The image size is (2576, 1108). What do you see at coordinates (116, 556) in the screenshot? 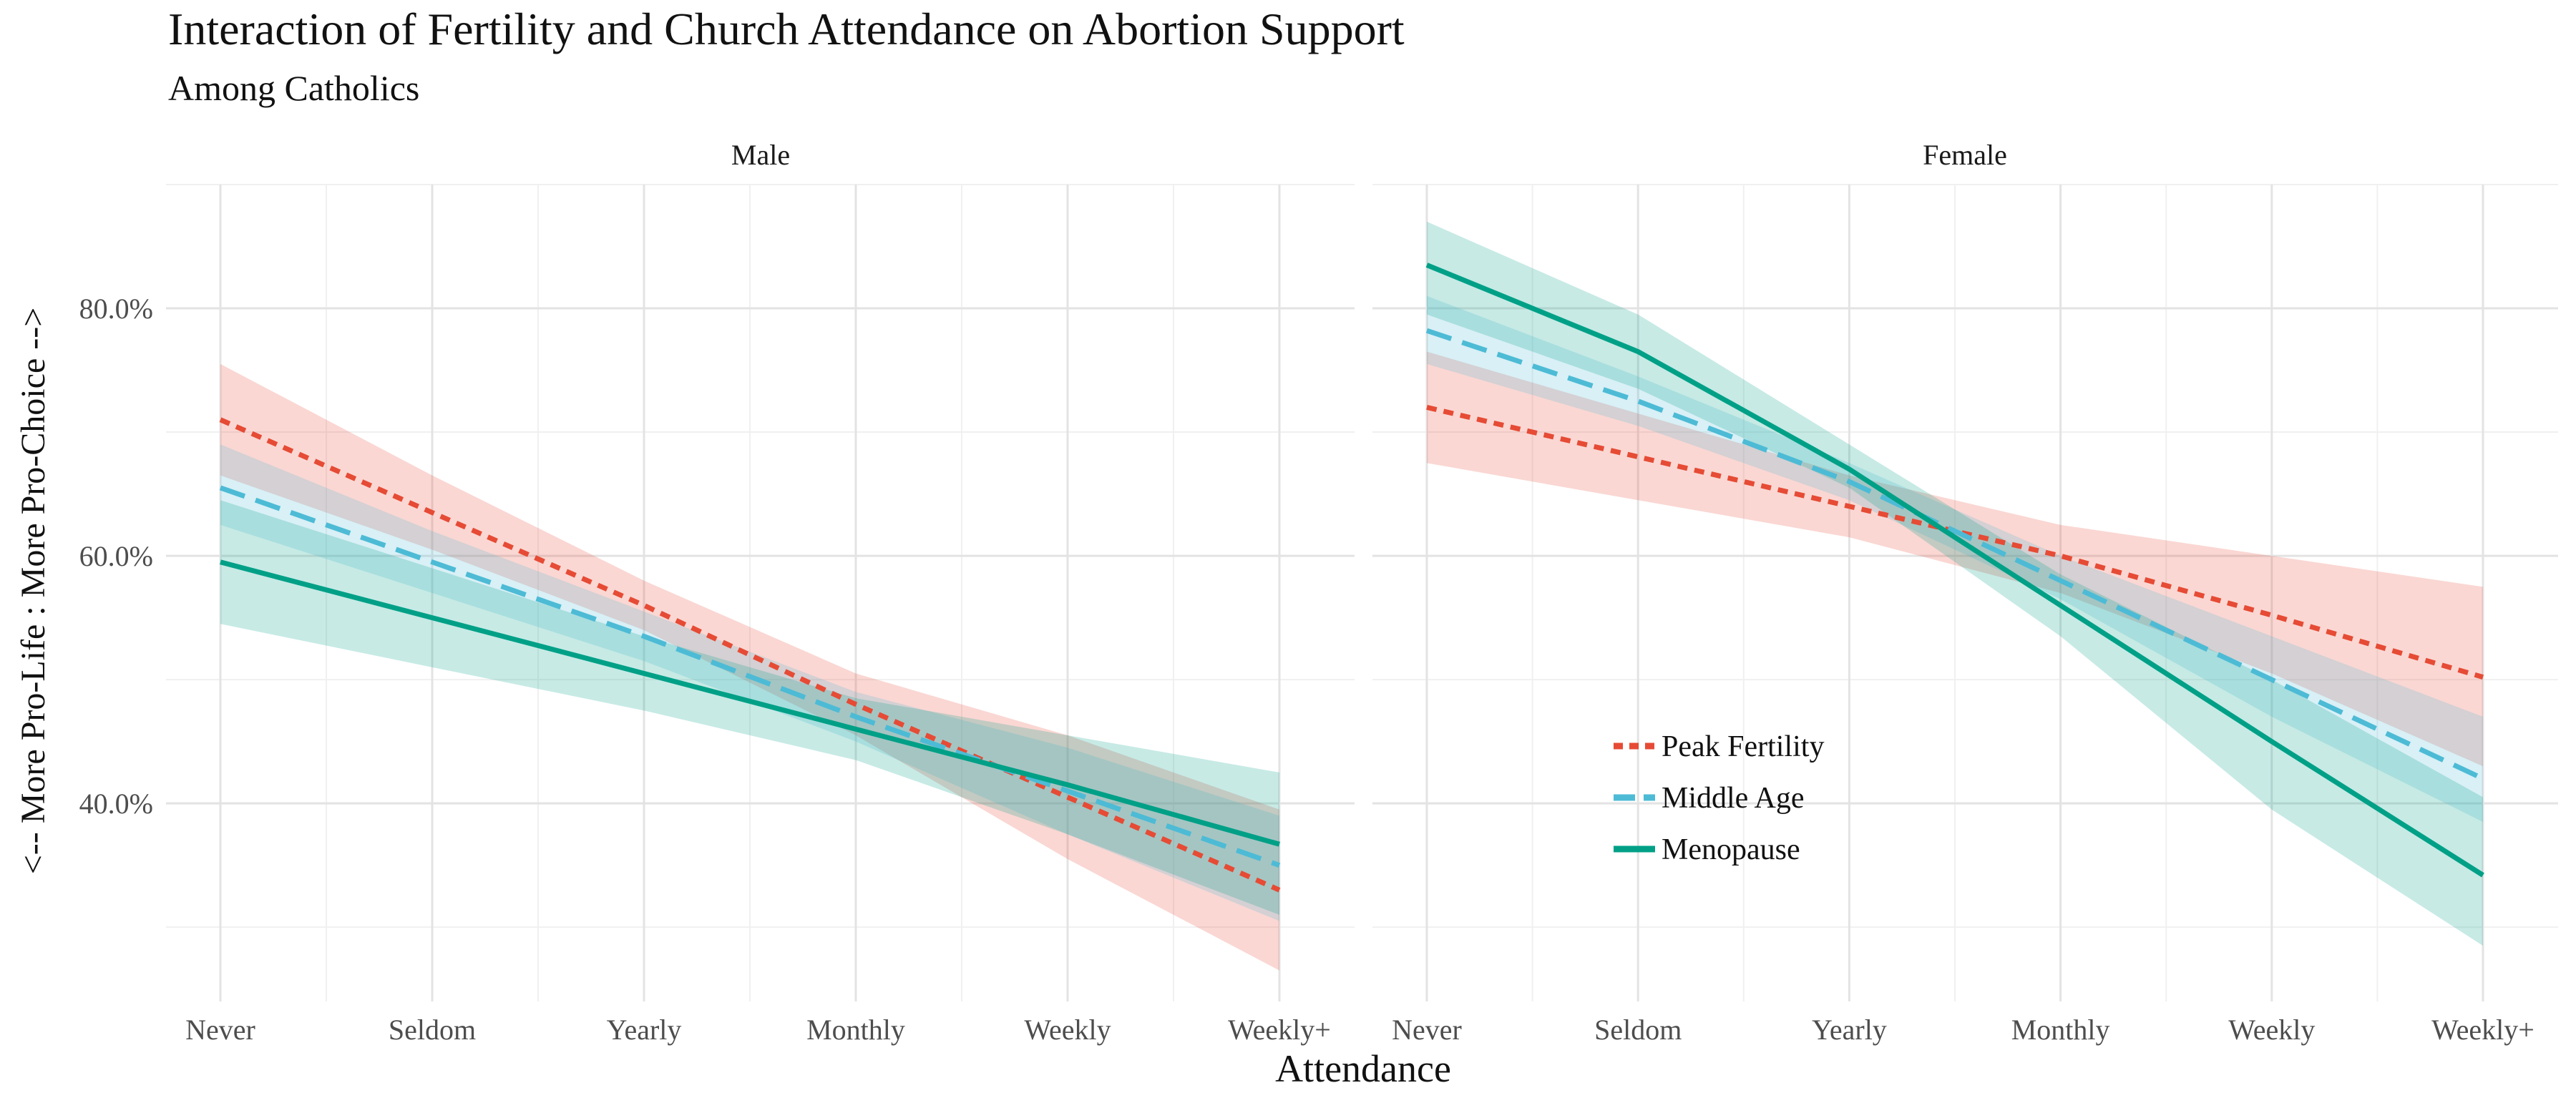
I see `y-tick-label: 60.0%` at bounding box center [116, 556].